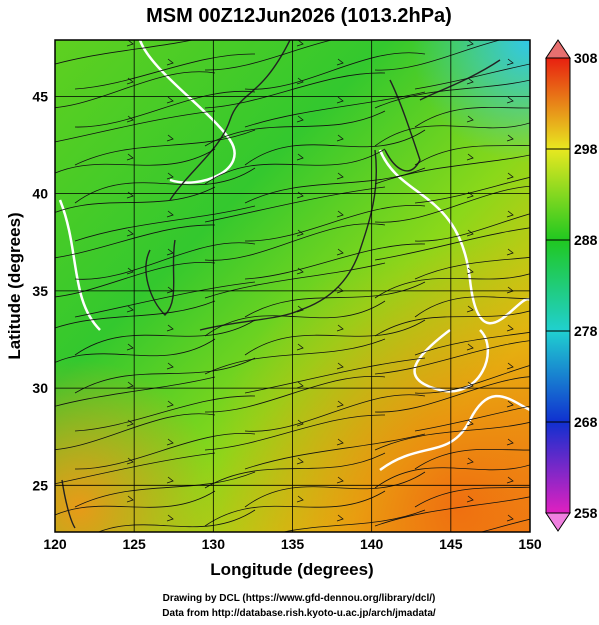 The width and height of the screenshot is (599, 625). Describe the element at coordinates (214, 544) in the screenshot. I see `x-tick-label: 130` at that location.